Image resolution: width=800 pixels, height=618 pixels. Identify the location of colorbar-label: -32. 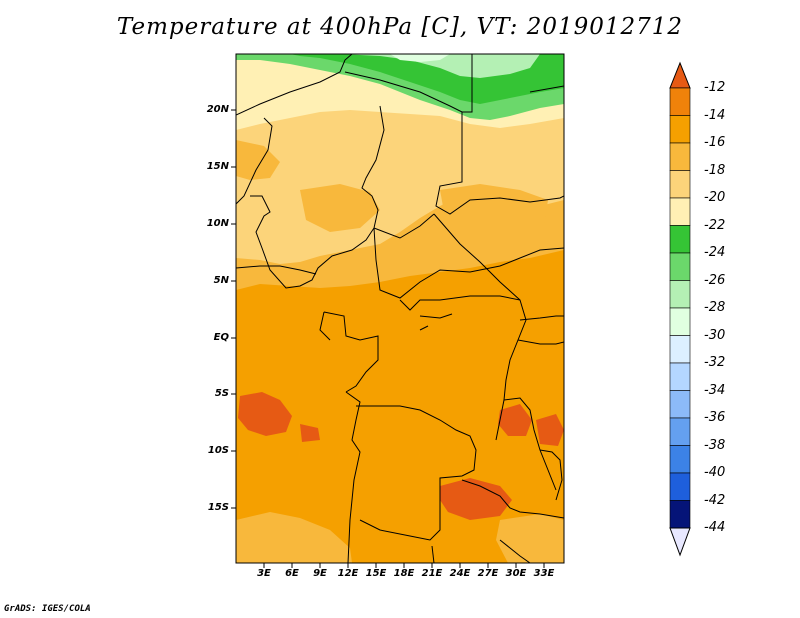
(715, 362).